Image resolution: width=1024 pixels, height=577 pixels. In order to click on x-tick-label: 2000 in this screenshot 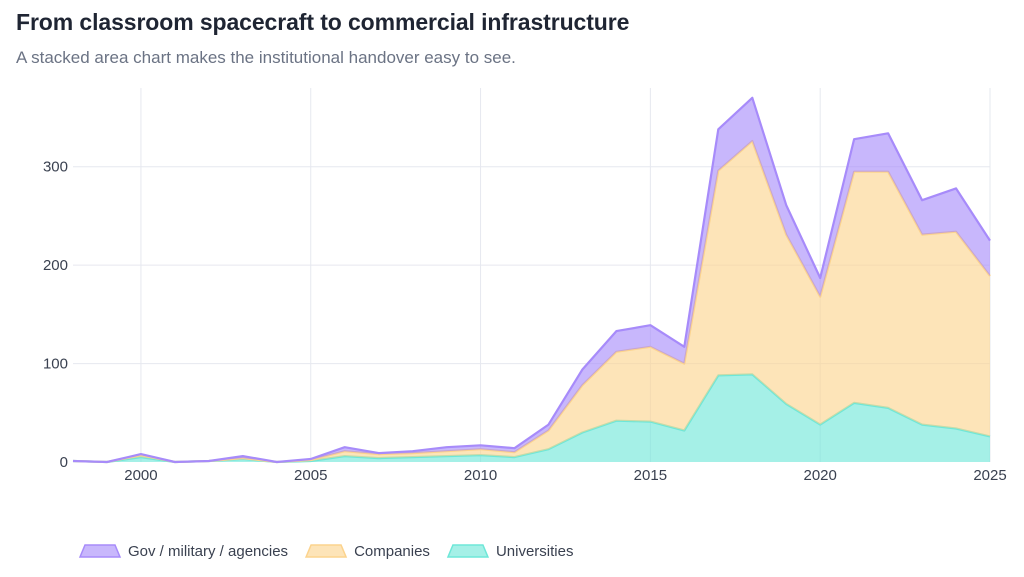, I will do `click(140, 475)`.